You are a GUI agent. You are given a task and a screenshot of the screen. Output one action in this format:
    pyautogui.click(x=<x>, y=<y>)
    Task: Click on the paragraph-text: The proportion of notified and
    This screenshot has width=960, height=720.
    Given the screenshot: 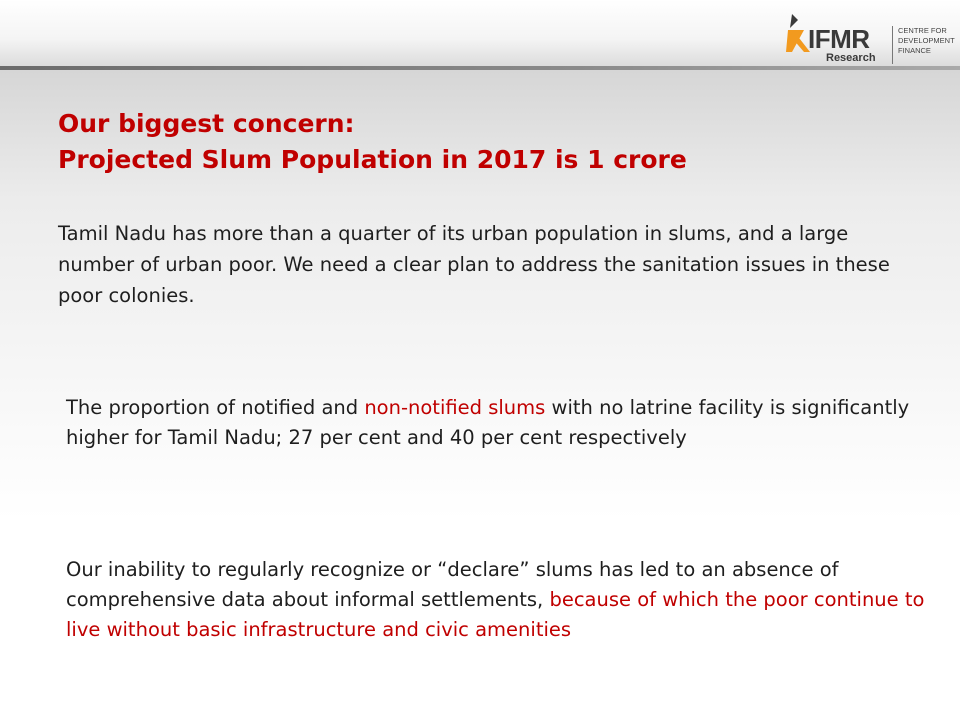 What is the action you would take?
    pyautogui.click(x=215, y=407)
    